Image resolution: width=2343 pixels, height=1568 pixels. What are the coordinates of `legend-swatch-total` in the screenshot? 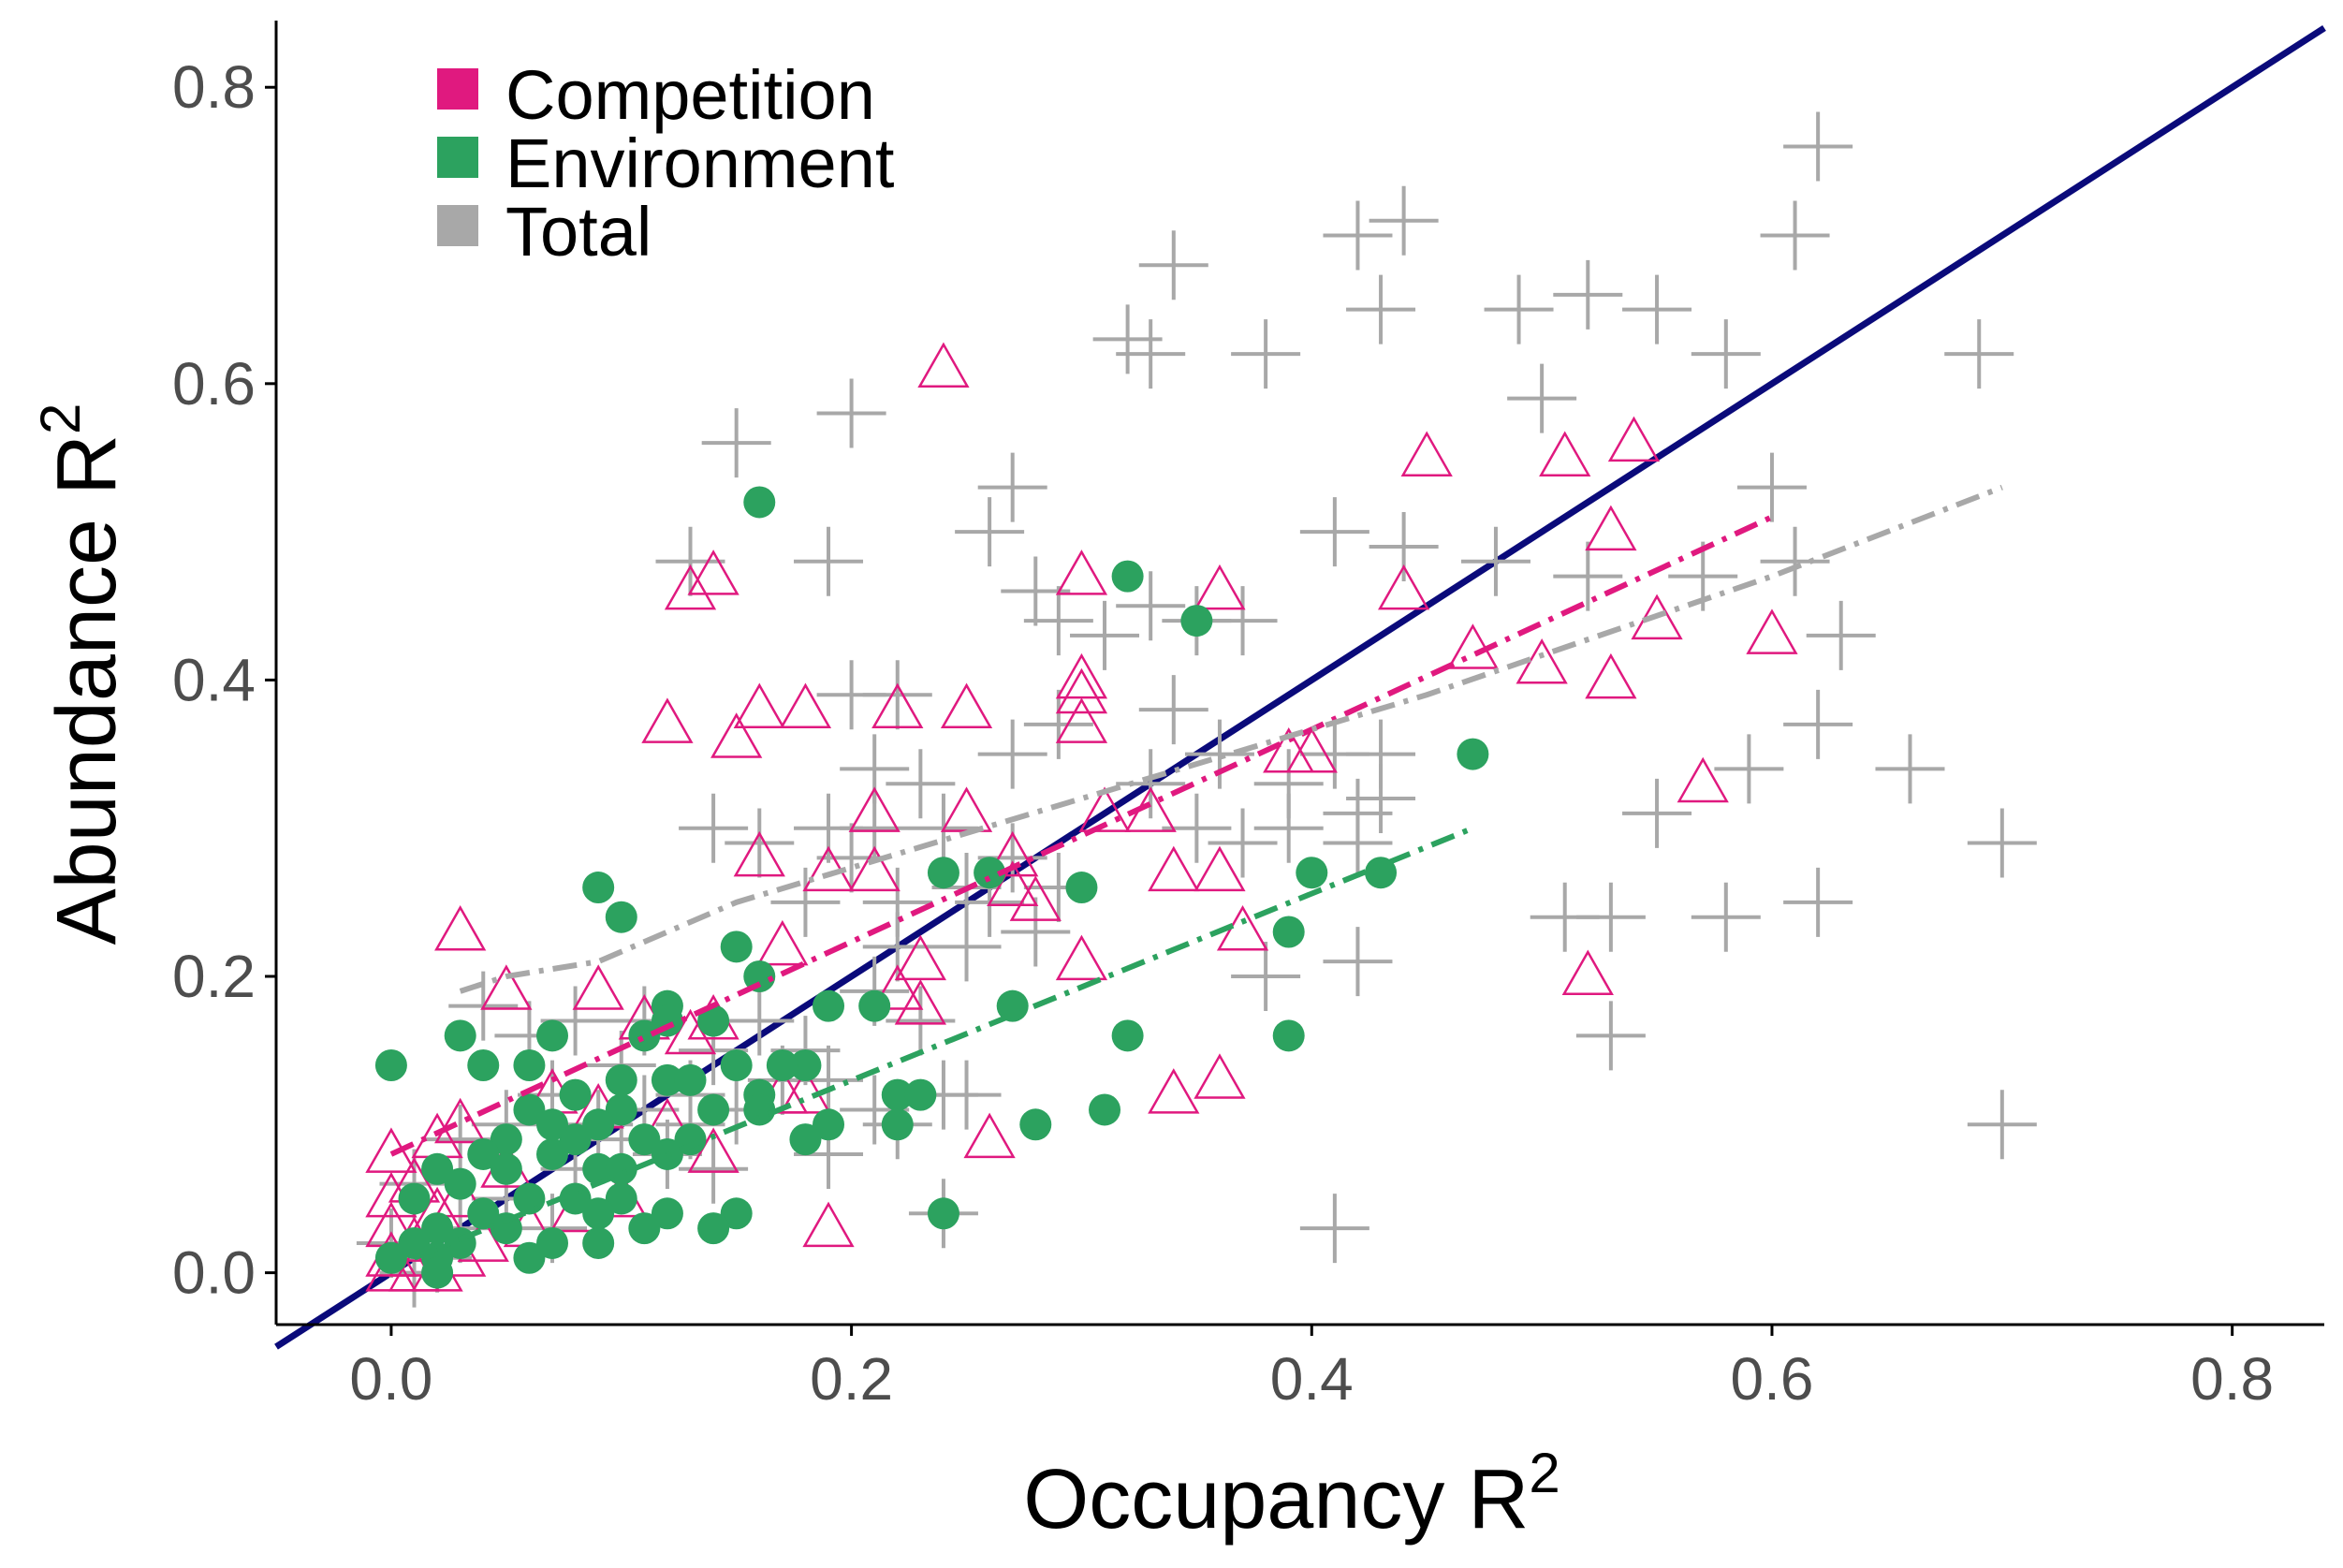 It's located at (457, 225).